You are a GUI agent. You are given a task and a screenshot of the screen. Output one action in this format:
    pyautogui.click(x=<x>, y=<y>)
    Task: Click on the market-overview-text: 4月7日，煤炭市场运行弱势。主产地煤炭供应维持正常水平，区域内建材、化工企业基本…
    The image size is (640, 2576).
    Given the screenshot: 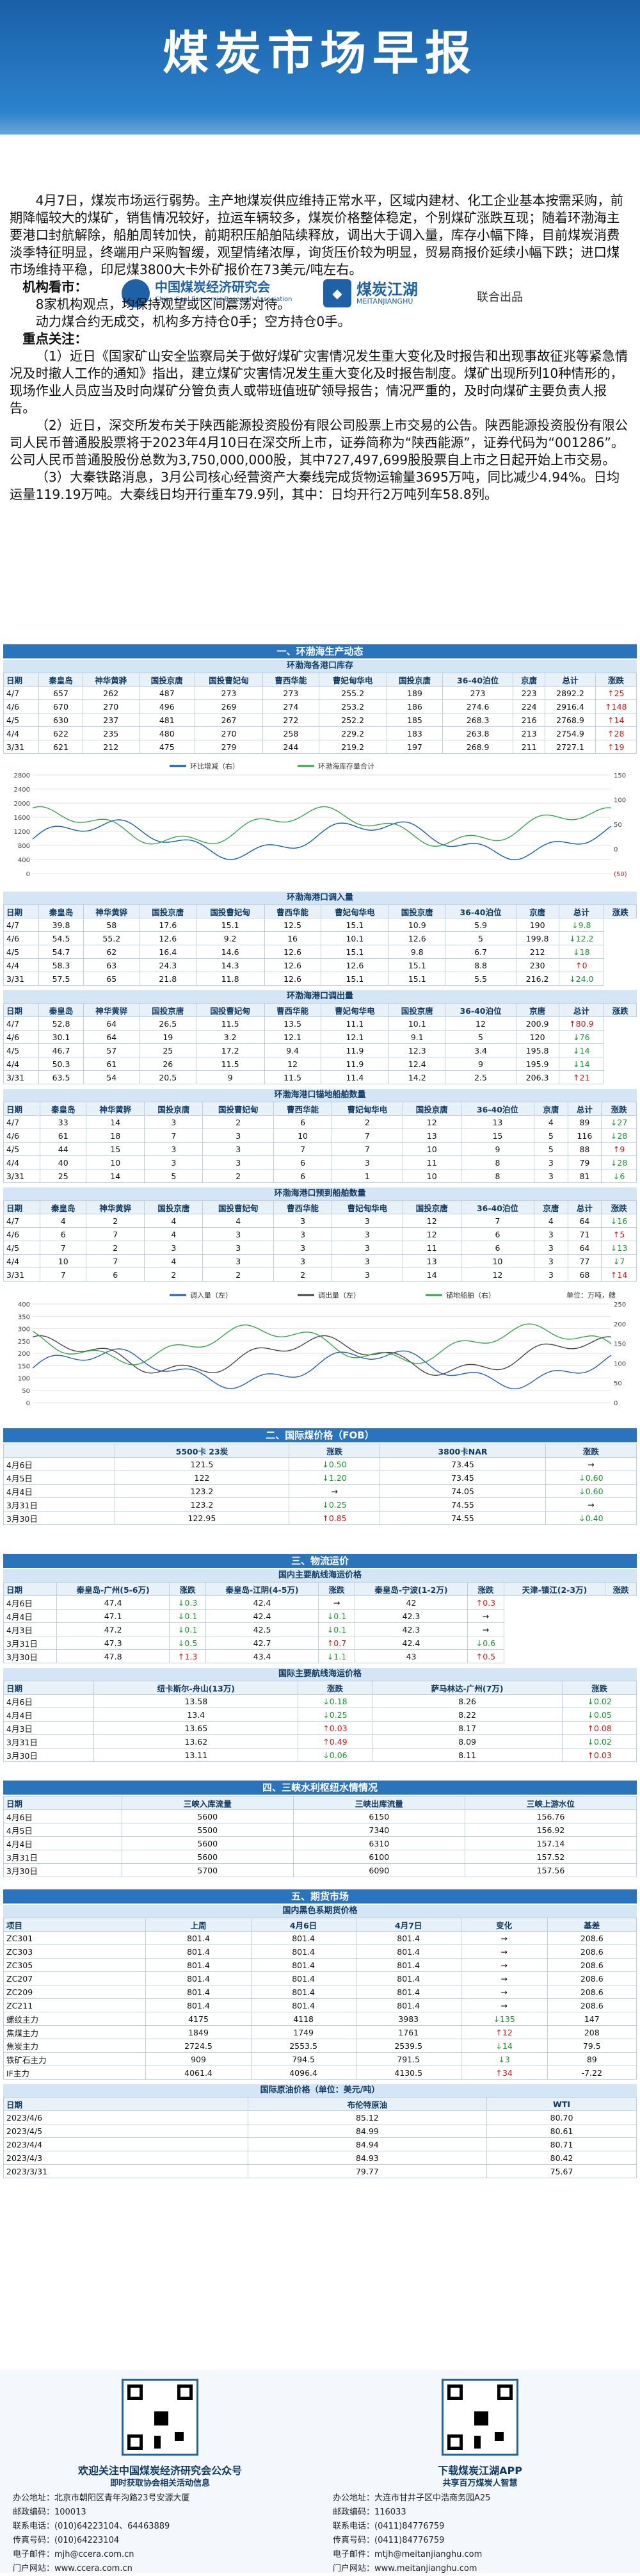 What is the action you would take?
    pyautogui.click(x=316, y=235)
    